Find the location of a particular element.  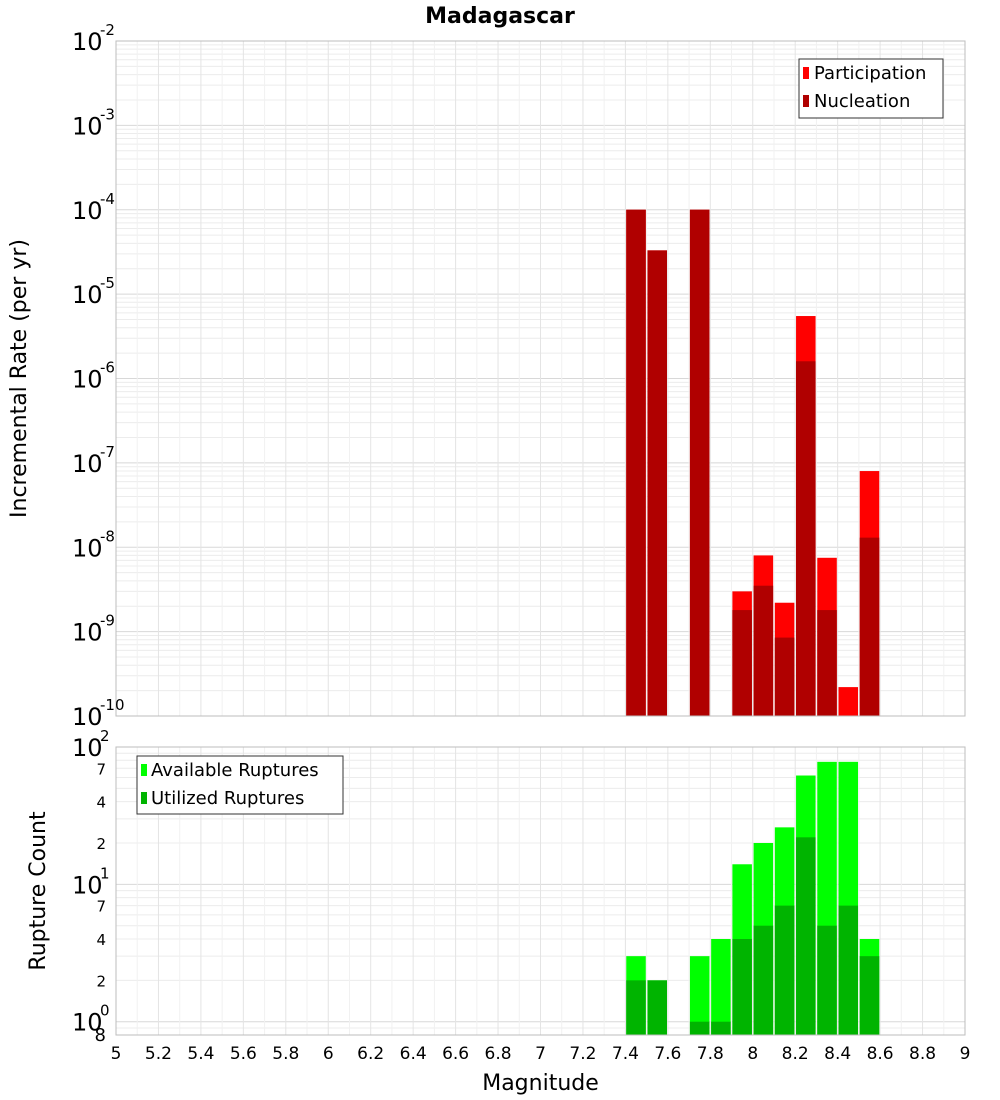

rate-y-tick-label: 10⁻¹⁰ is located at coordinates (98, 713).